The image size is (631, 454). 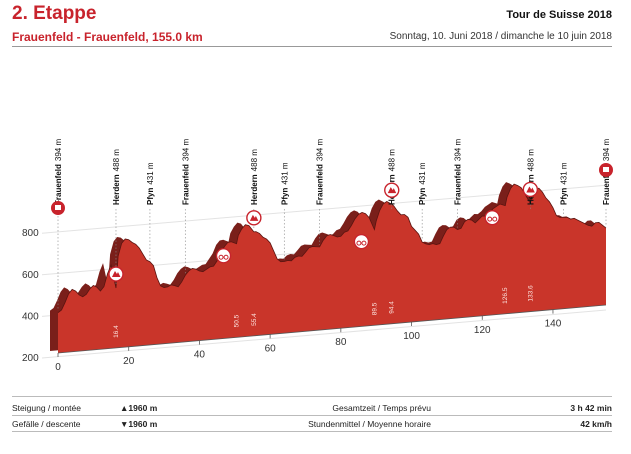 What do you see at coordinates (381, 408) in the screenshot?
I see `time-label: Gesamtzeit / Temps prévu` at bounding box center [381, 408].